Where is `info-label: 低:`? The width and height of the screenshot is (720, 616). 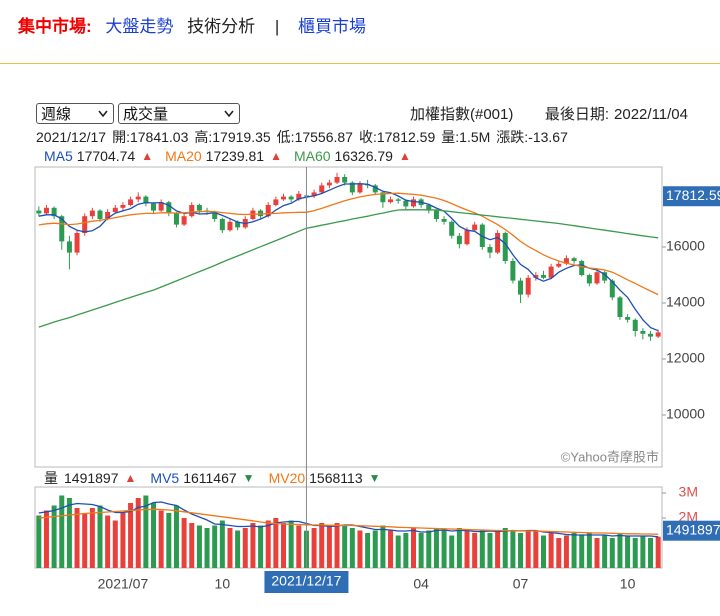 info-label: 低: is located at coordinates (286, 137).